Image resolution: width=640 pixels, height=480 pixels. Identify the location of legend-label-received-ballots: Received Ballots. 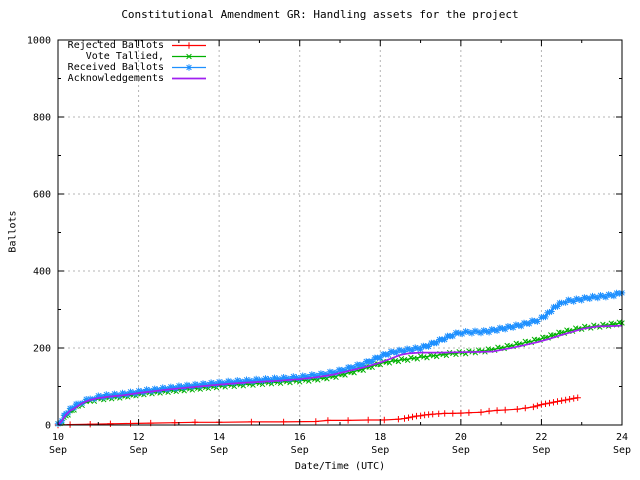
(115, 67).